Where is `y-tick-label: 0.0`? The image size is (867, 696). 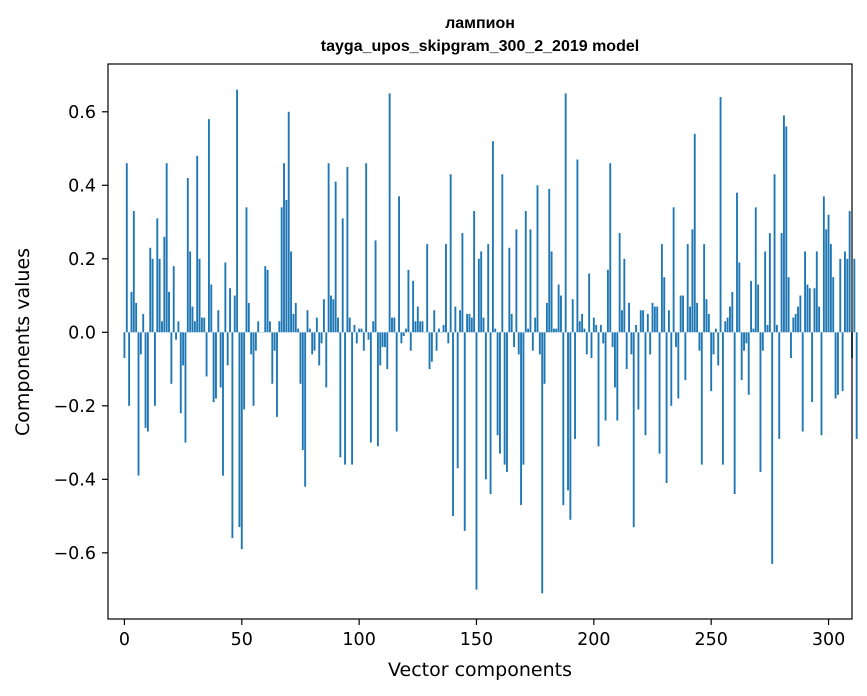 y-tick-label: 0.0 is located at coordinates (82, 333).